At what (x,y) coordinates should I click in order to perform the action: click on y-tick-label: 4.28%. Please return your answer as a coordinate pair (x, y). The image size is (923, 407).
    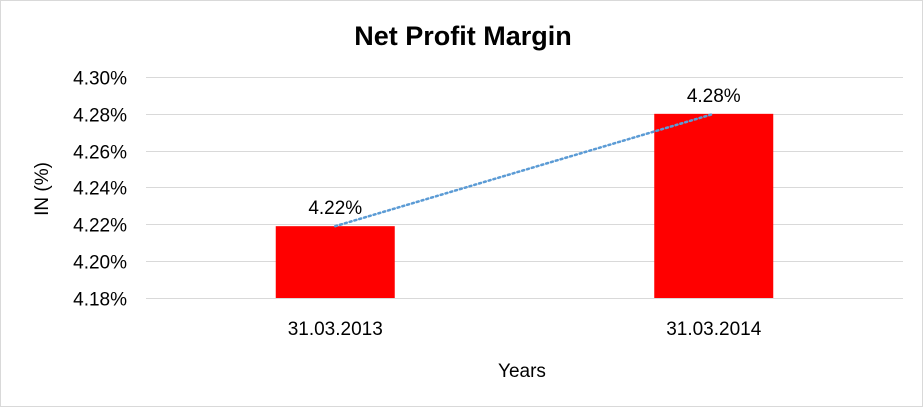
    Looking at the image, I should click on (100, 116).